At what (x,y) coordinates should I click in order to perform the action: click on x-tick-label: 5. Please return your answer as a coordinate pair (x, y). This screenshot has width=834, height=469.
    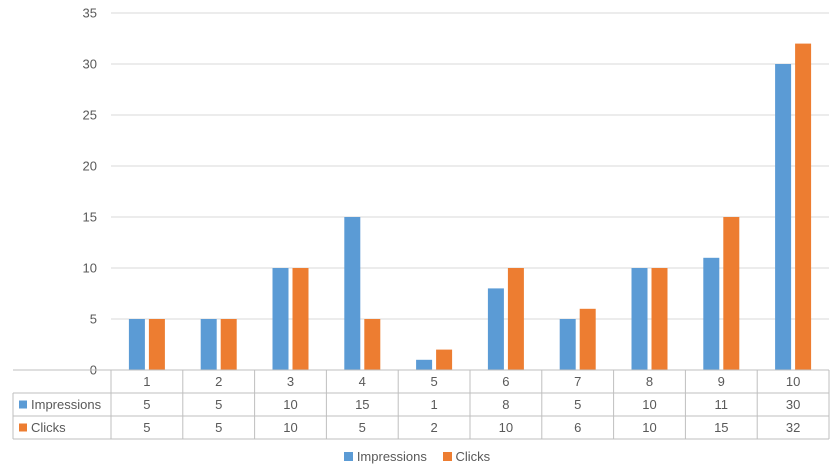
    Looking at the image, I should click on (433, 381).